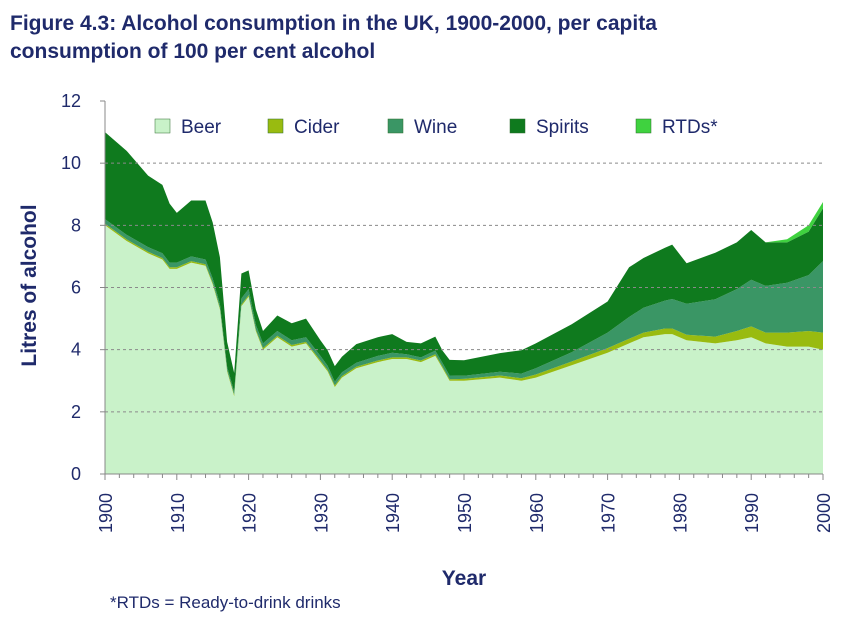 This screenshot has width=860, height=630. I want to click on x-tick-label-1920: 1920, so click(250, 513).